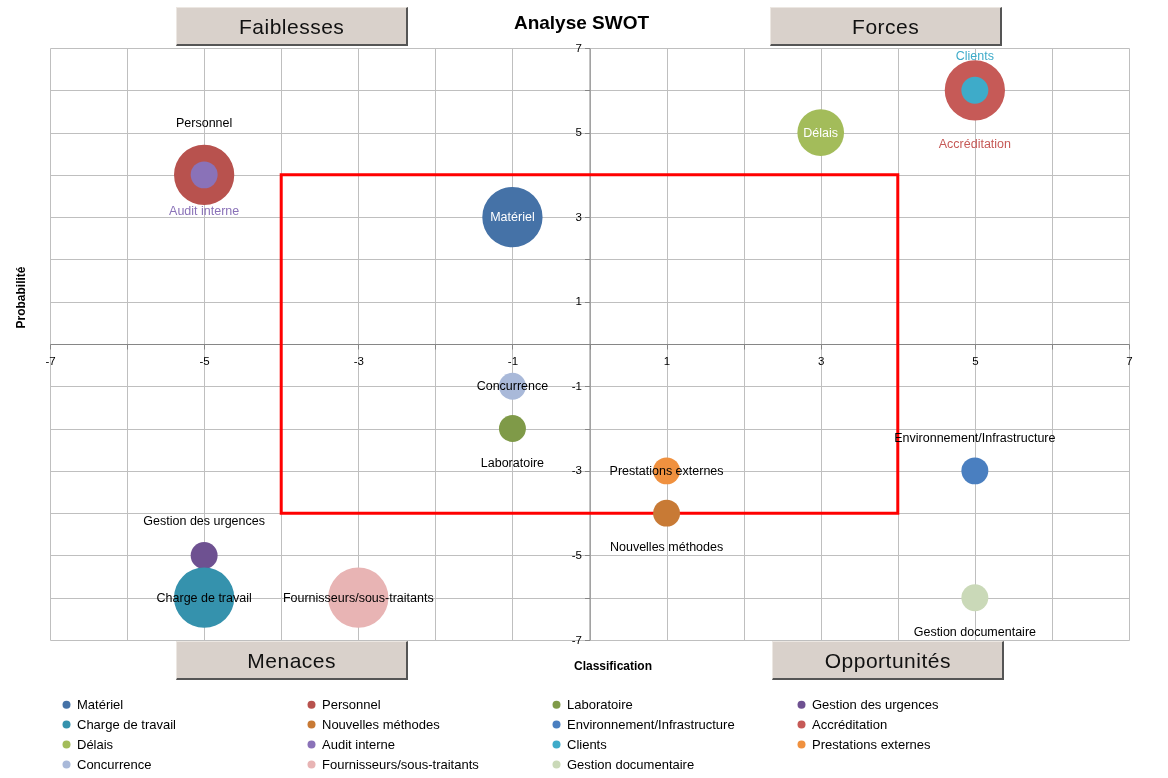 The image size is (1168, 778). I want to click on text: Fournisseurs/sous-traitants, so click(358, 597).